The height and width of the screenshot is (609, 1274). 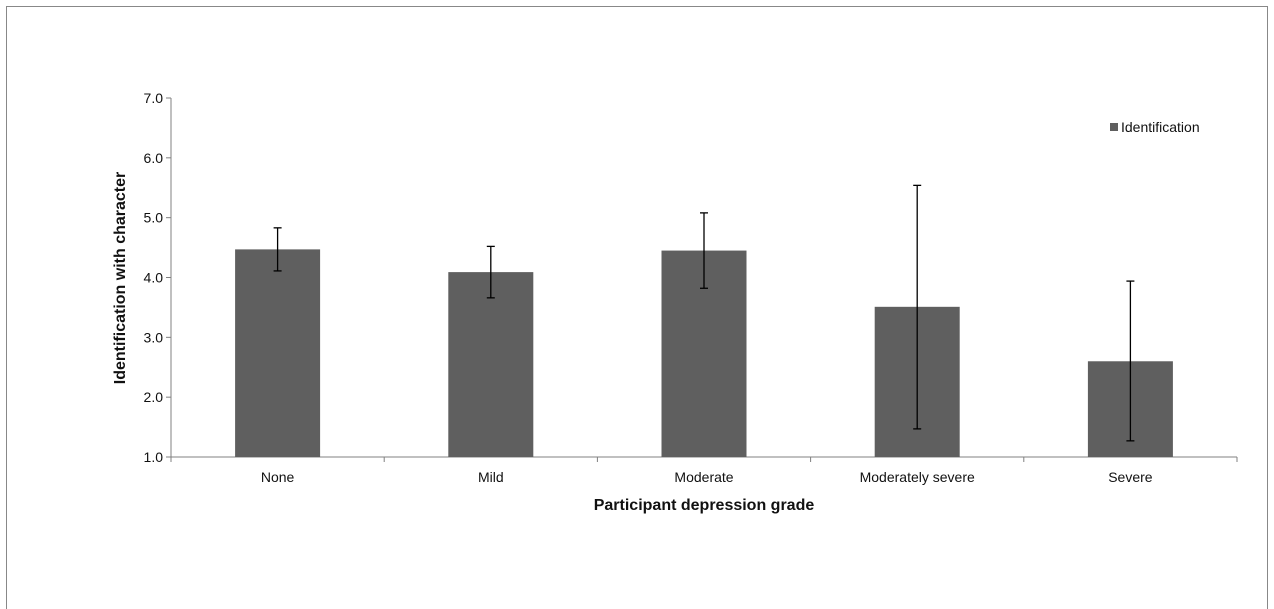 What do you see at coordinates (917, 477) in the screenshot?
I see `x-tick-label: Moderately severe` at bounding box center [917, 477].